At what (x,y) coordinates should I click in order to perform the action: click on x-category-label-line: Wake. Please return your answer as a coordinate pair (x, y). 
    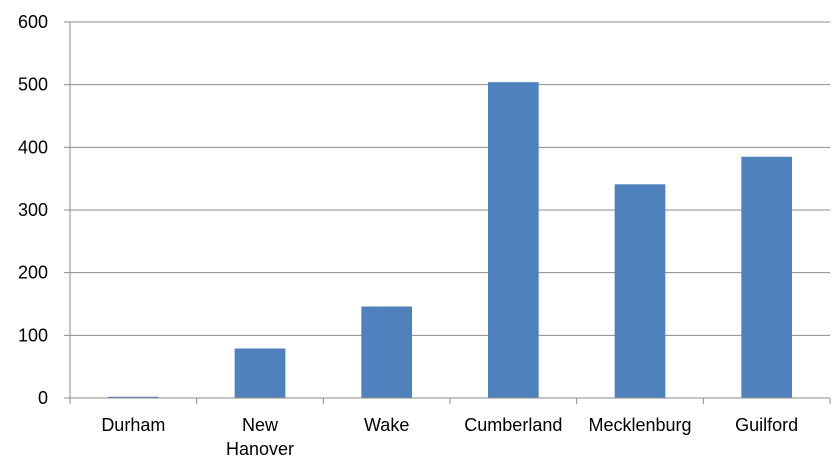
    Looking at the image, I should click on (386, 425).